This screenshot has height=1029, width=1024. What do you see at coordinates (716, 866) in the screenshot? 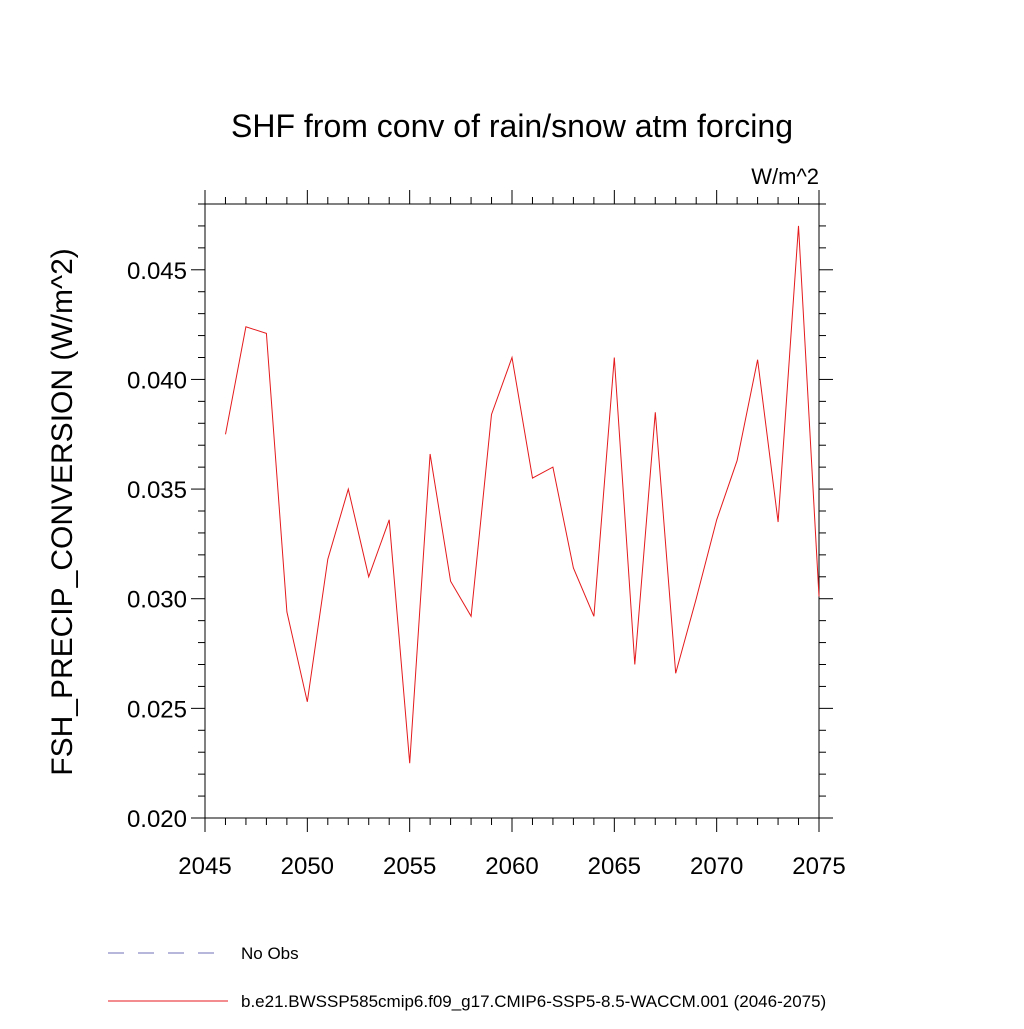
I see `x-tick-label: 2070` at bounding box center [716, 866].